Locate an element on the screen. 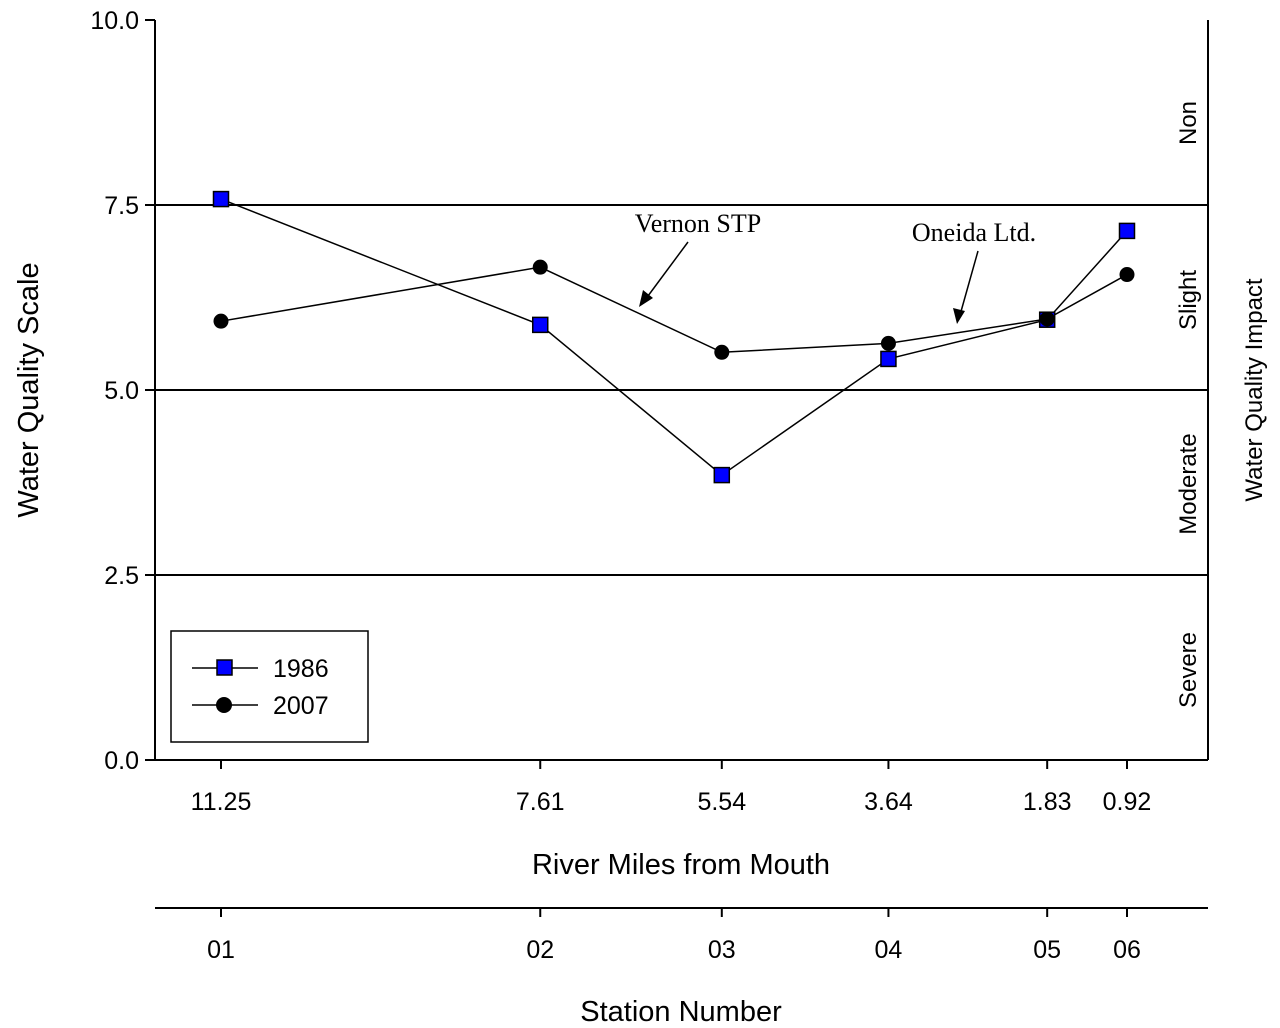  legend-label-1986: 1986 is located at coordinates (301, 669).